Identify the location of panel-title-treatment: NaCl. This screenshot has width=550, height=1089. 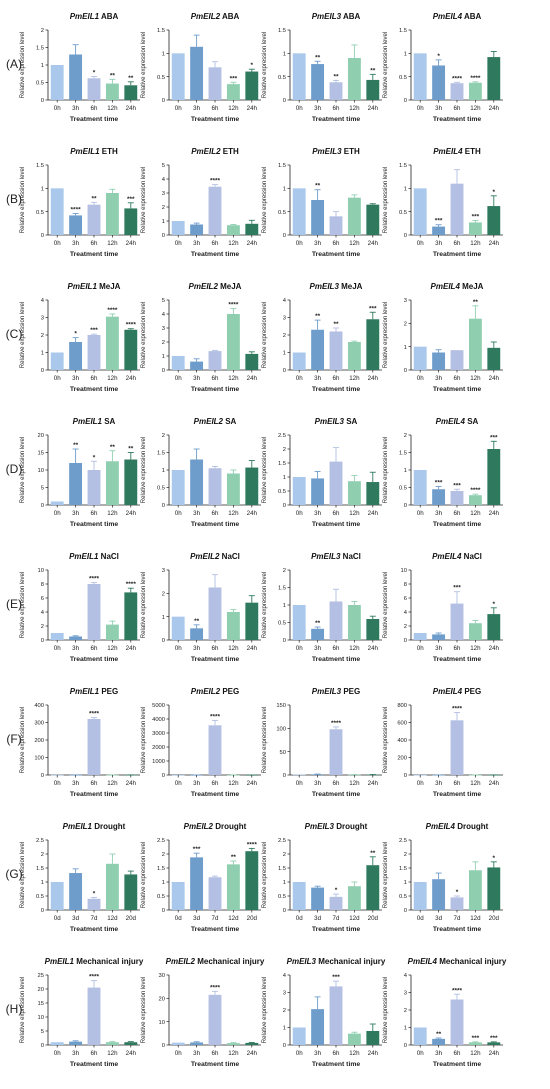
(229, 556).